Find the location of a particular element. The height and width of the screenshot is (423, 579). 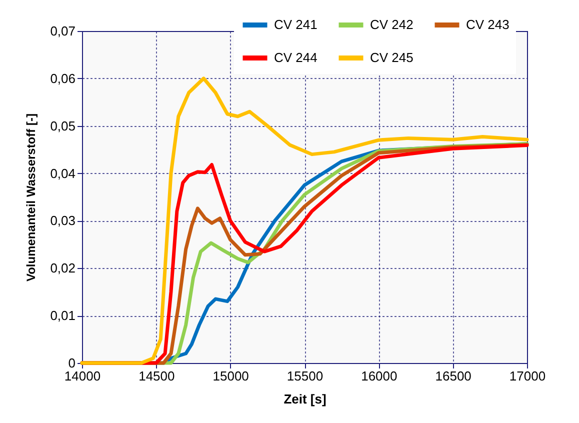

x-tick-label: 16500 is located at coordinates (453, 376).